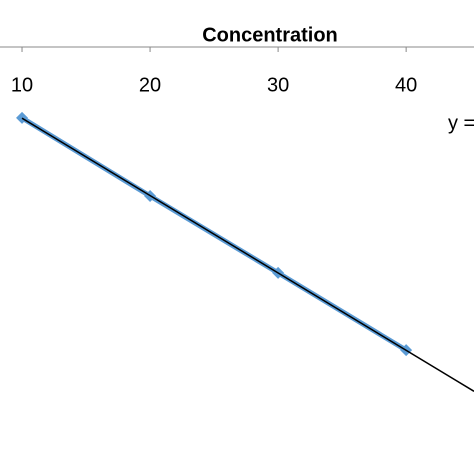  I want to click on x-tick-label: 20, so click(150, 85).